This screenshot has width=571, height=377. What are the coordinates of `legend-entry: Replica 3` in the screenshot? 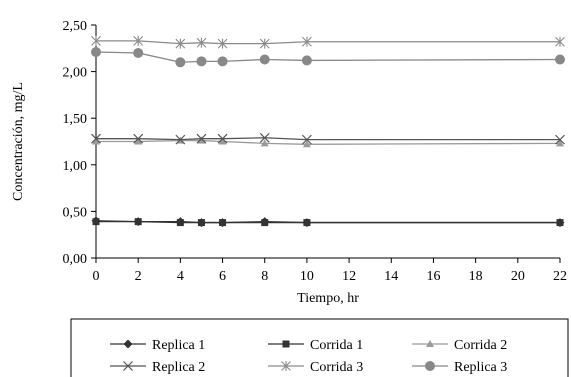 It's located at (459, 367).